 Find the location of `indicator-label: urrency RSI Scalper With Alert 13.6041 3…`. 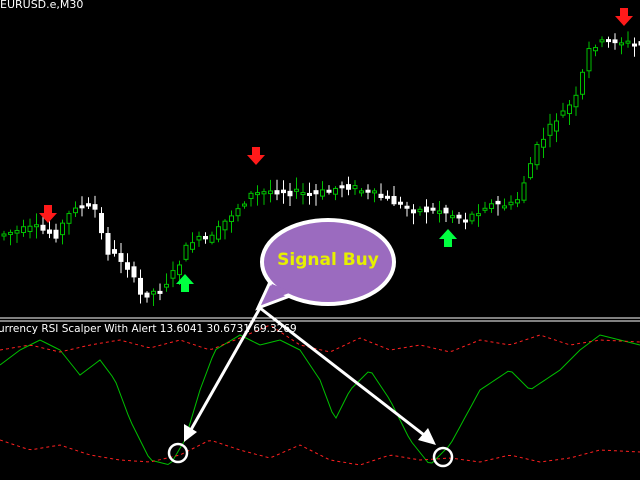

indicator-label: urrency RSI Scalper With Alert 13.6041 3… is located at coordinates (148, 329).